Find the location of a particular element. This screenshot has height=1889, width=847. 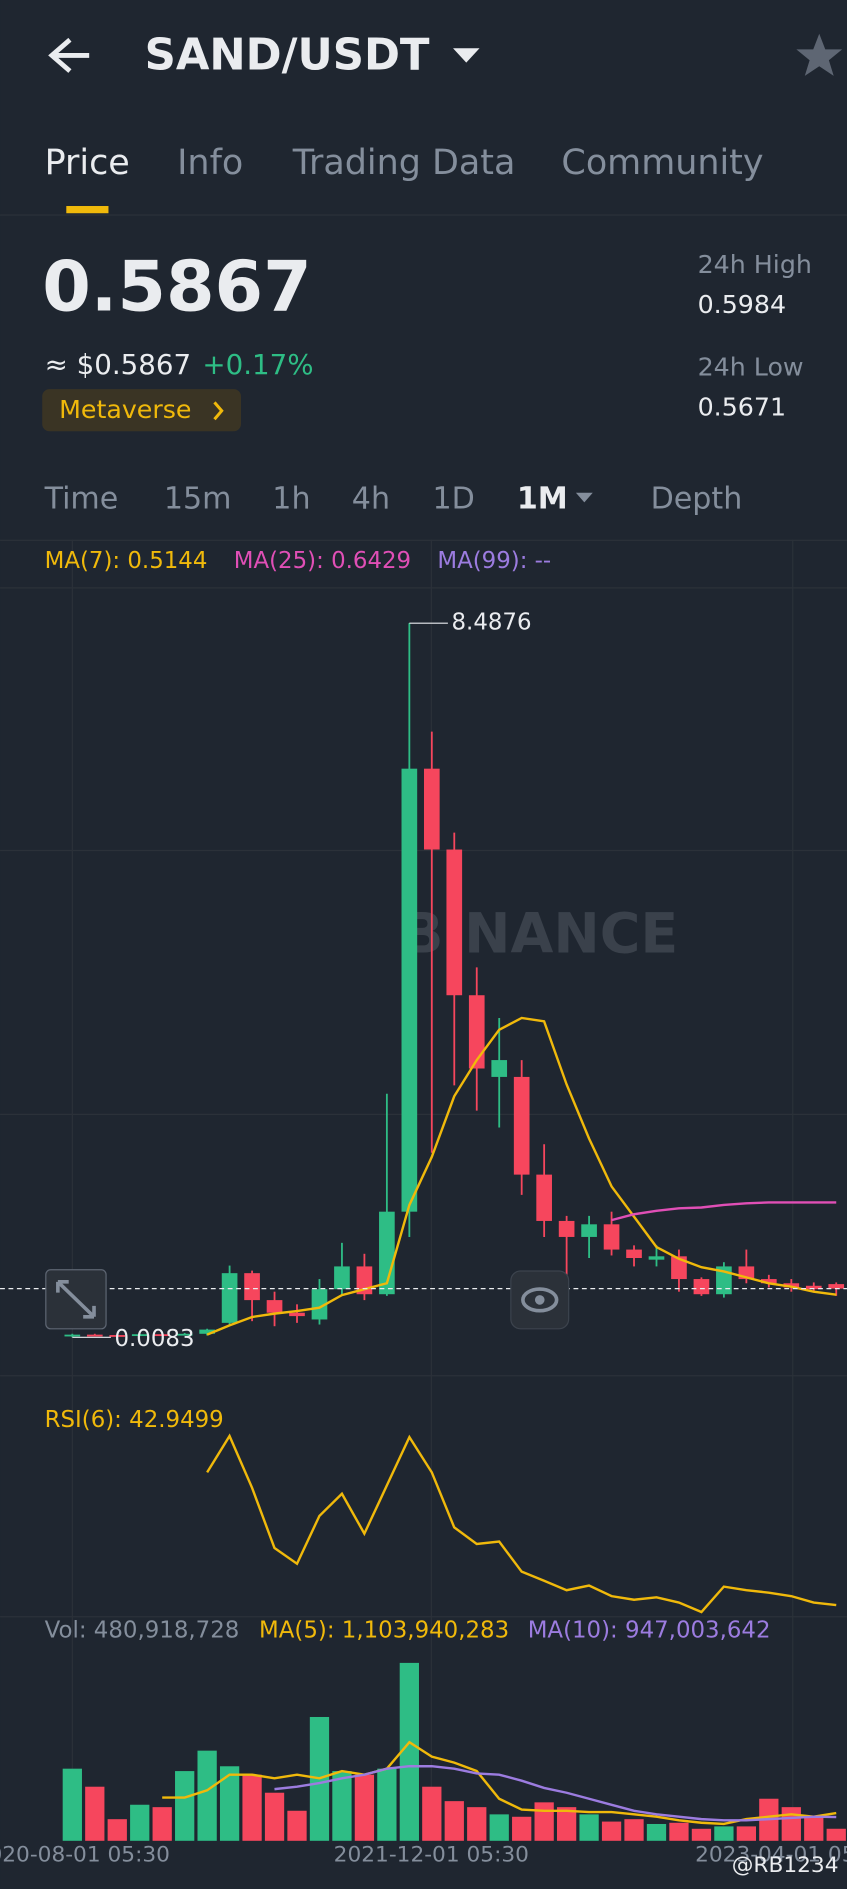

x-tick-label: 2021-12-01 05:30 is located at coordinates (431, 1854).